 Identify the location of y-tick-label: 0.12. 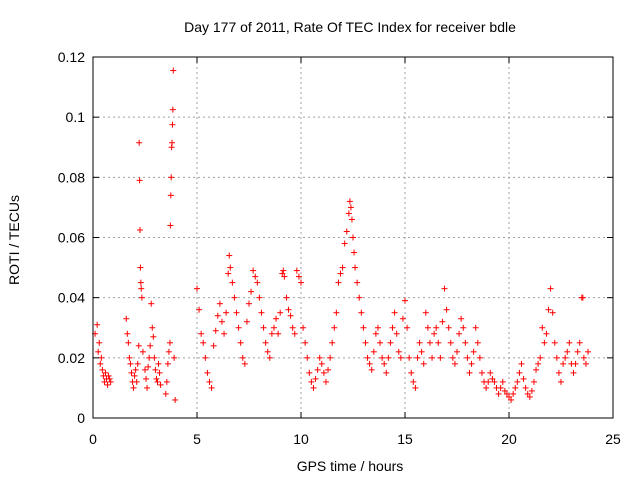
(71, 57).